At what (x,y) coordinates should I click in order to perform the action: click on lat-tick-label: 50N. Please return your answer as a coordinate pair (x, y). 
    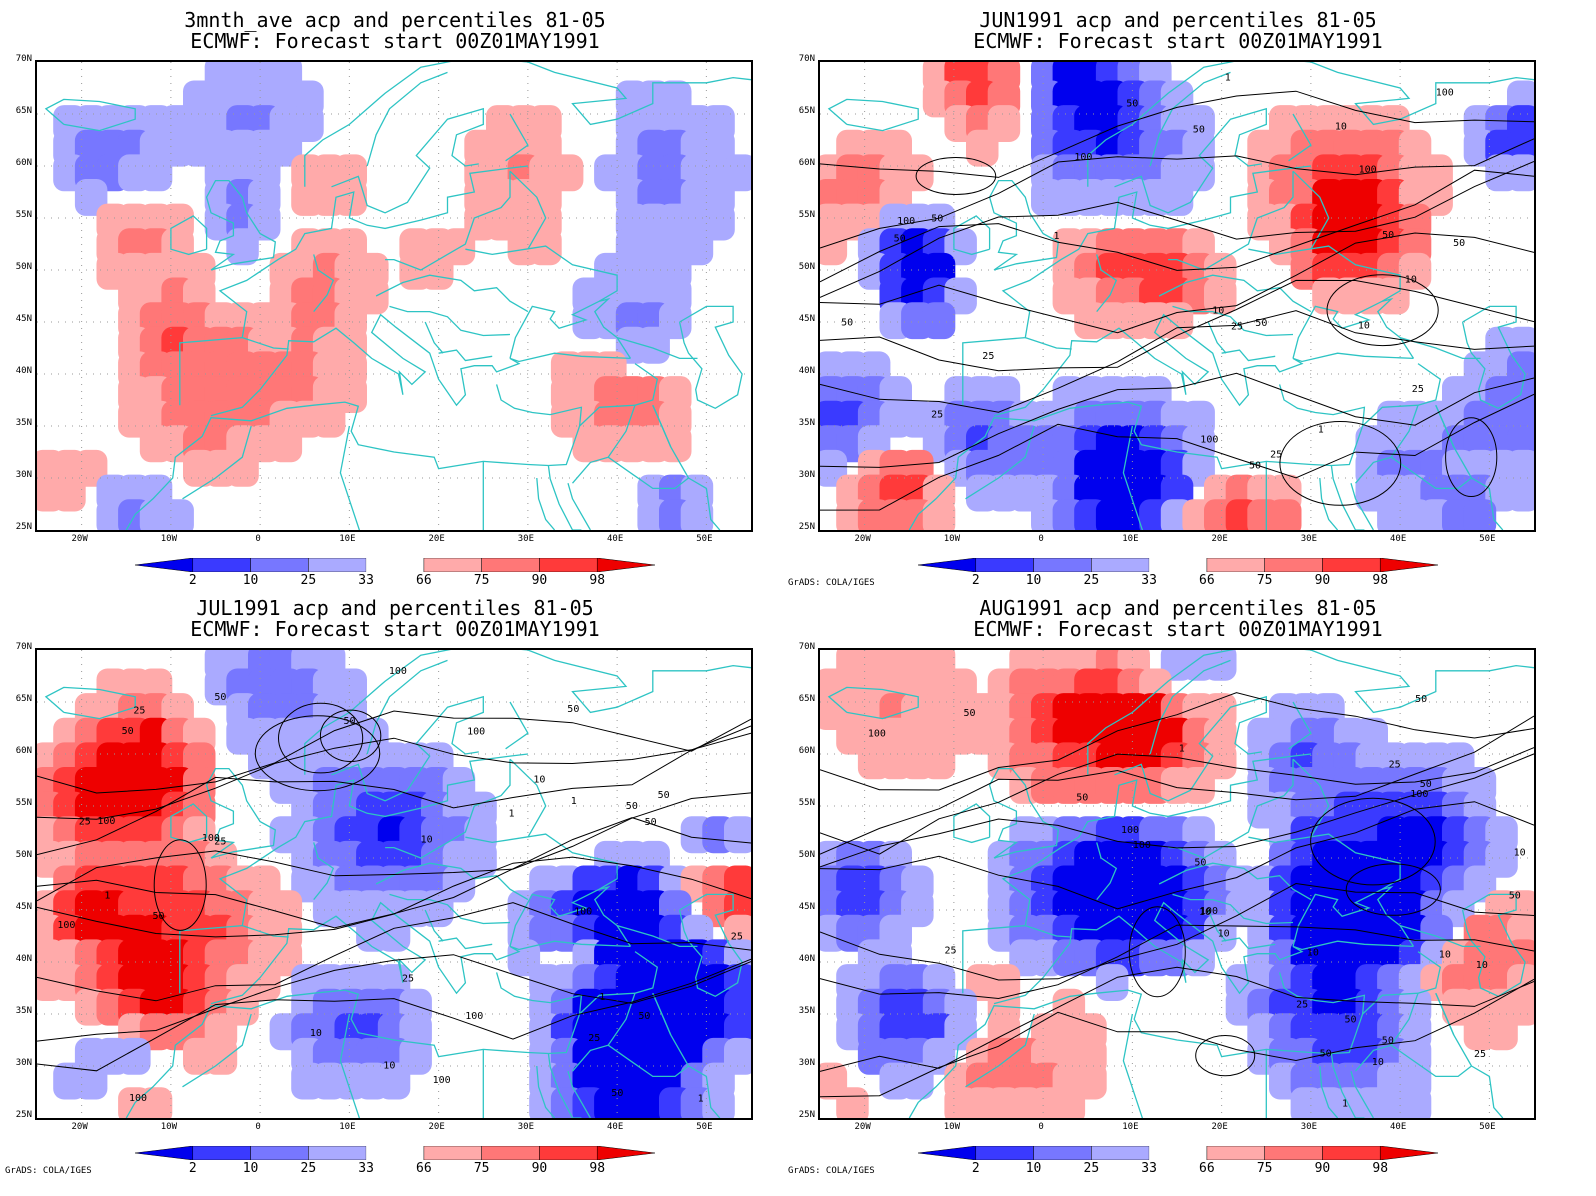
    Looking at the image, I should click on (806, 267).